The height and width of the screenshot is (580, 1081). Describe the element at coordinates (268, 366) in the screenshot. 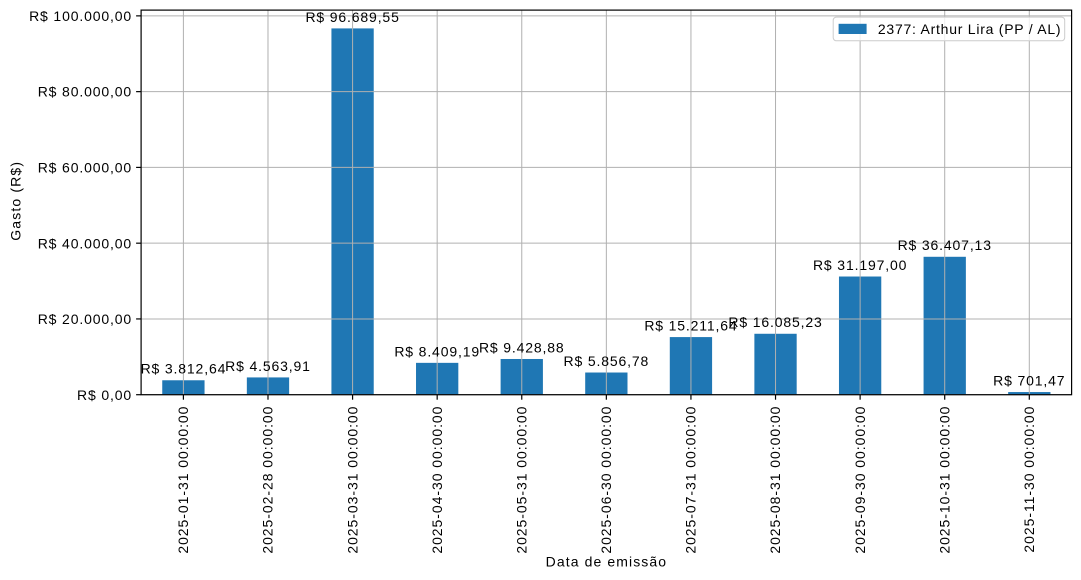

I see `svg-text: R$ 4.563,91` at that location.